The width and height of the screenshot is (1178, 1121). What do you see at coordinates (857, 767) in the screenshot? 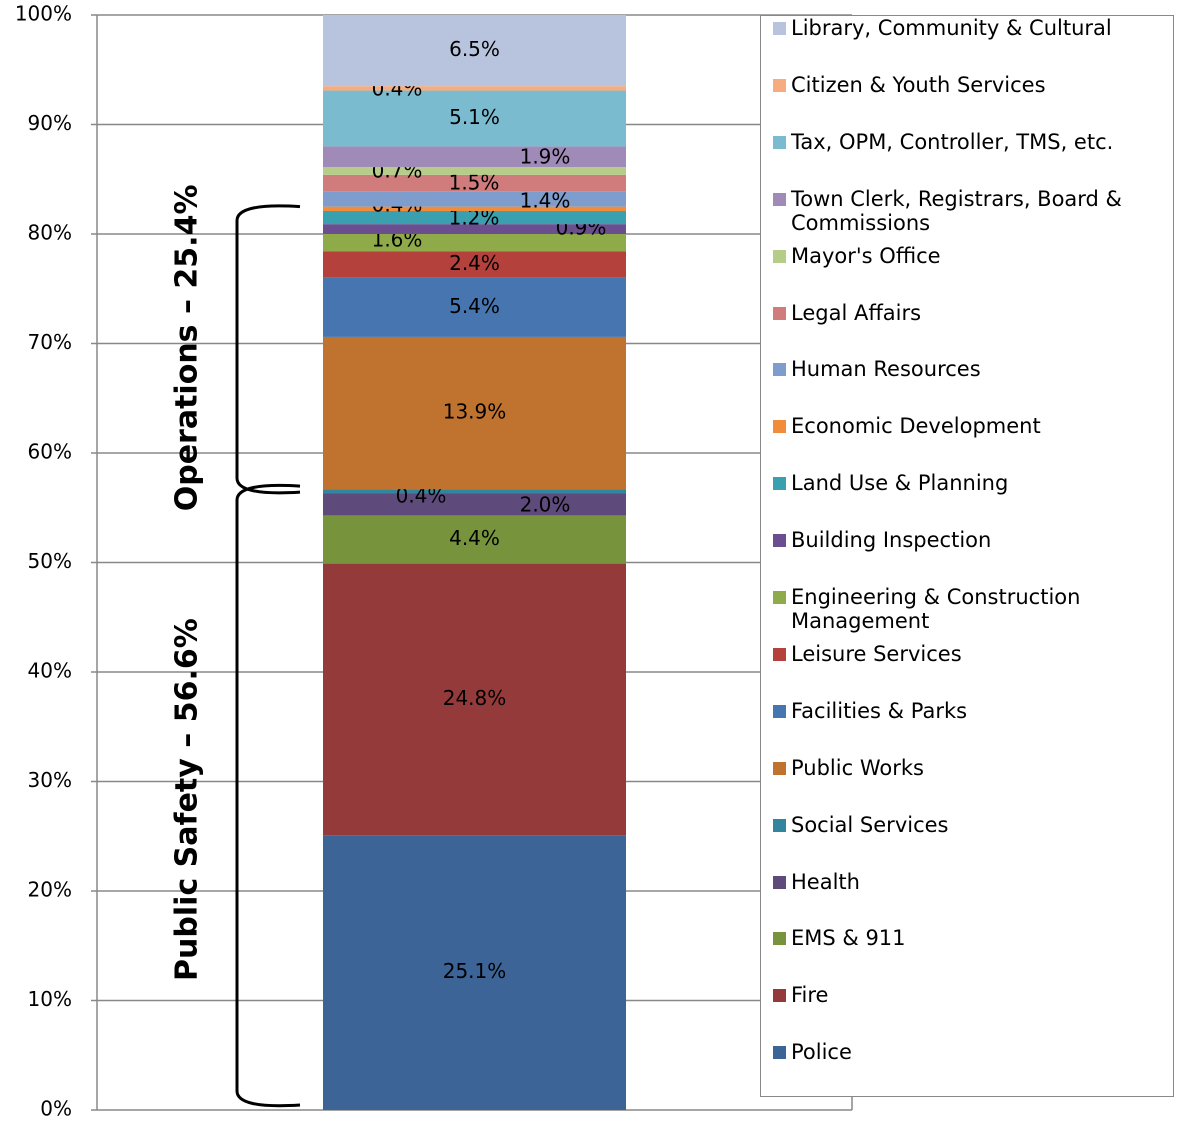
I see `legend-label: Public Works` at bounding box center [857, 767].